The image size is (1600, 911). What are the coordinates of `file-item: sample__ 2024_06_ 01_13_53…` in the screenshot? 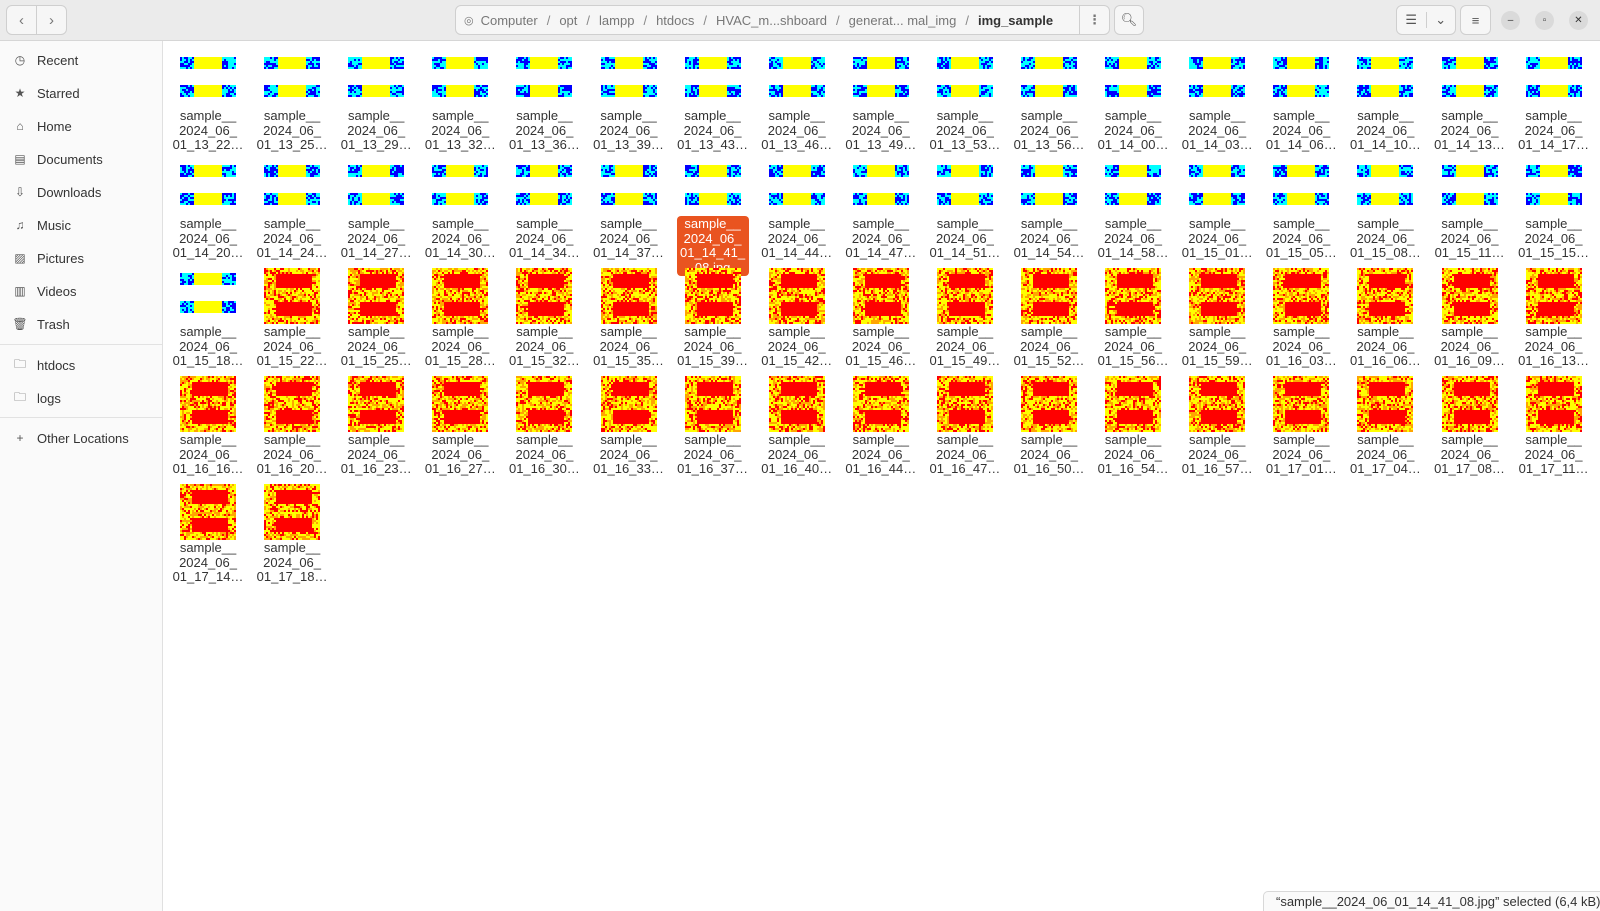 It's located at (965, 96).